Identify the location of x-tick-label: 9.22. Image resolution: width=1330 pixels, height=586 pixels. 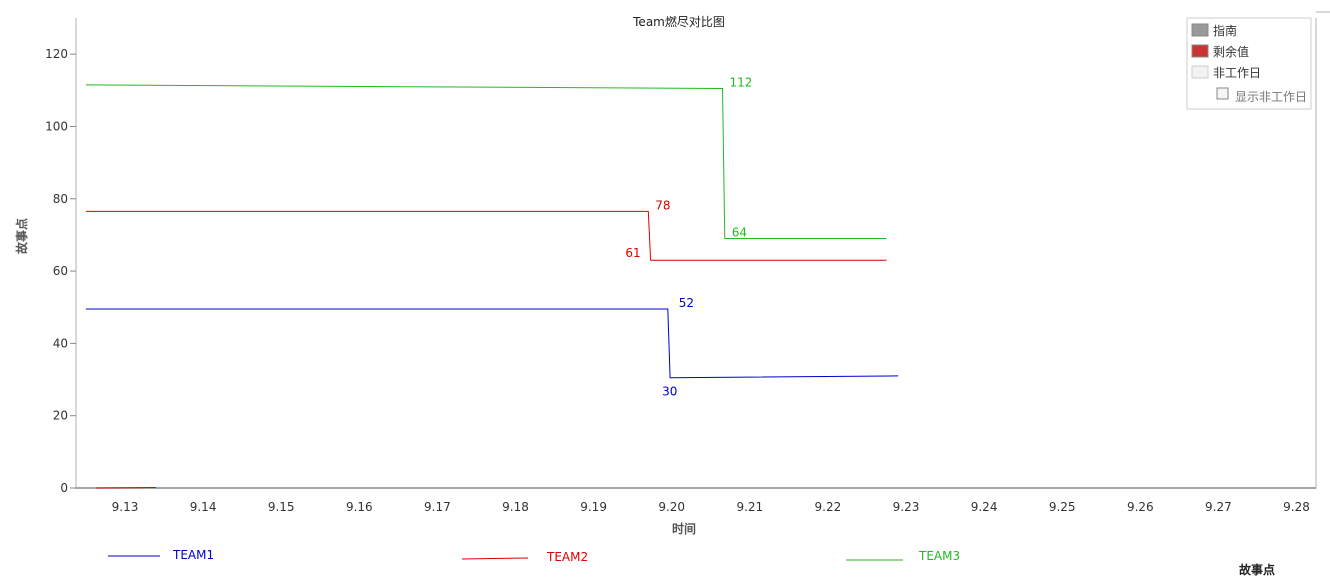
(828, 507).